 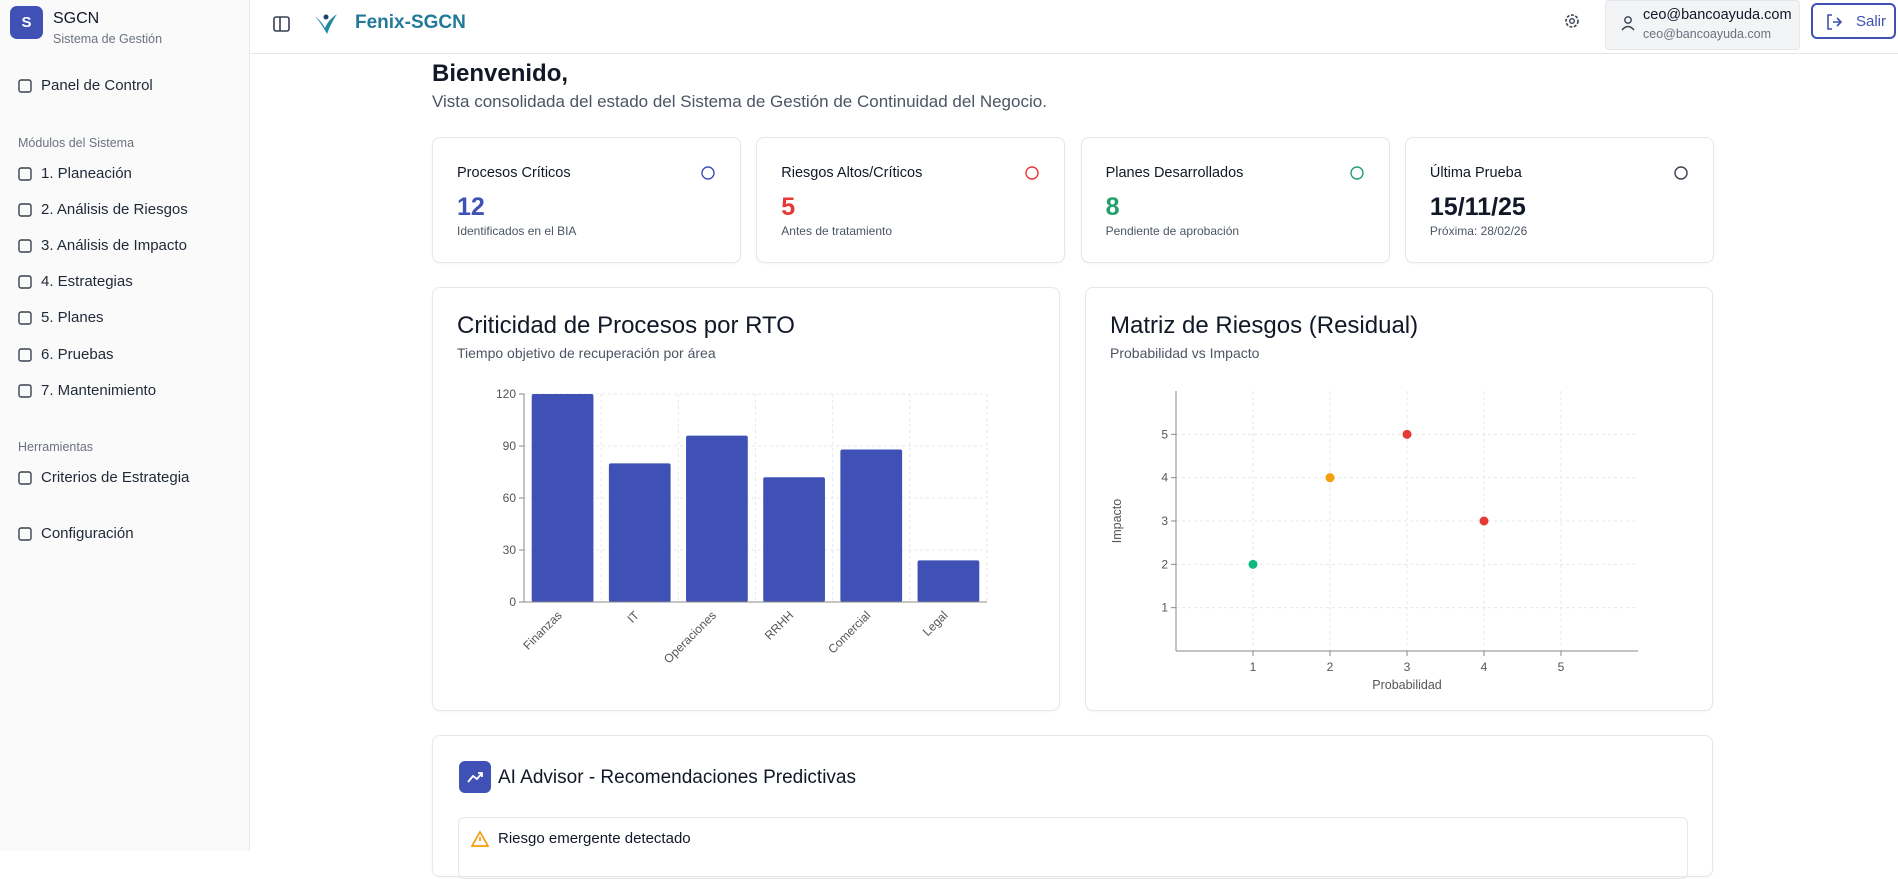 I want to click on nav-section: Módulos del Sistema, so click(x=76, y=143).